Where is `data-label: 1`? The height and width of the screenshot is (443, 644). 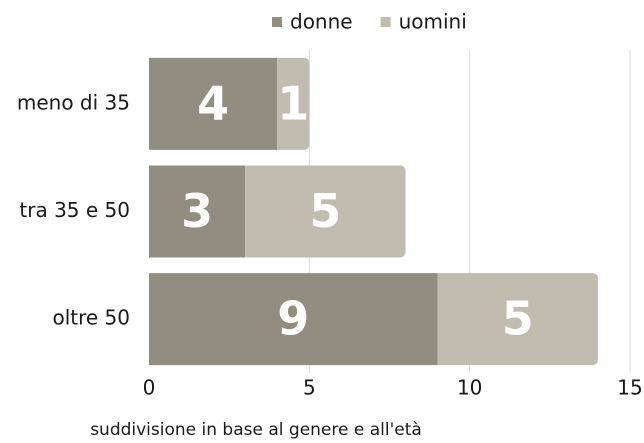
data-label: 1 is located at coordinates (293, 103).